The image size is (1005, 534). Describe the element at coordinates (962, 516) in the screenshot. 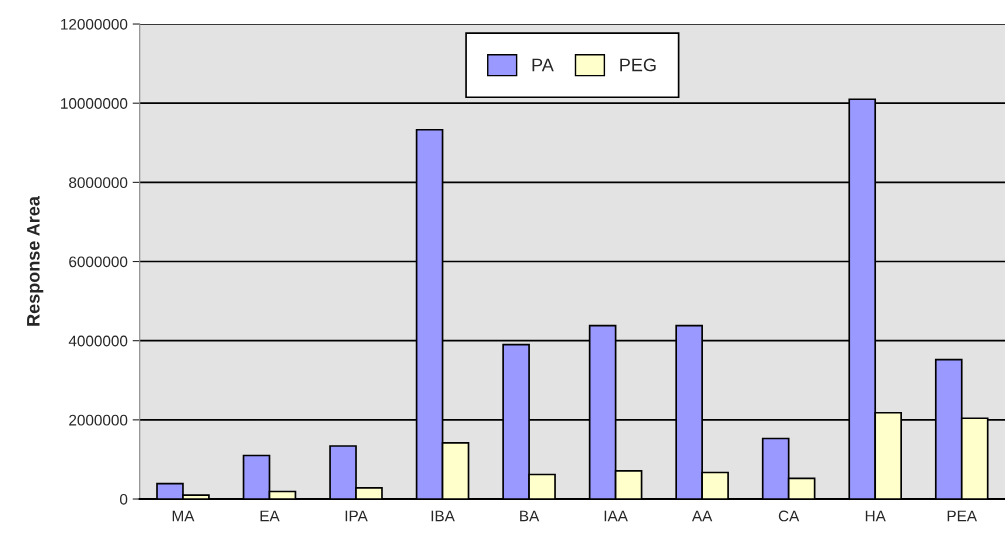

I see `x-tick-label: PEA` at that location.